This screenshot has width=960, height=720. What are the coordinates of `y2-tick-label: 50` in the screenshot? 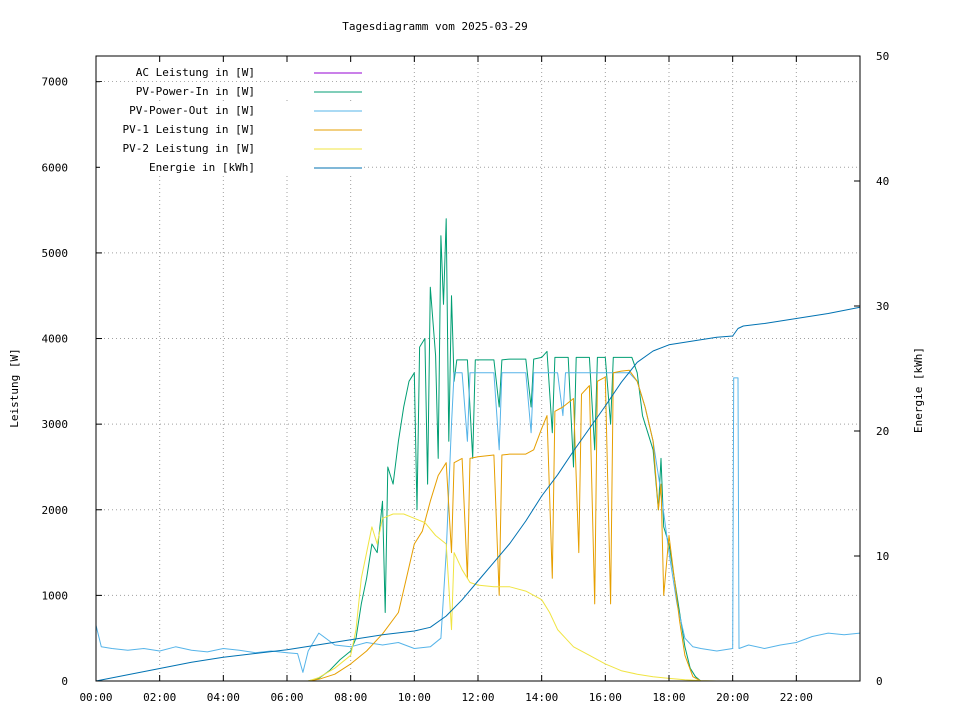 It's located at (882, 56).